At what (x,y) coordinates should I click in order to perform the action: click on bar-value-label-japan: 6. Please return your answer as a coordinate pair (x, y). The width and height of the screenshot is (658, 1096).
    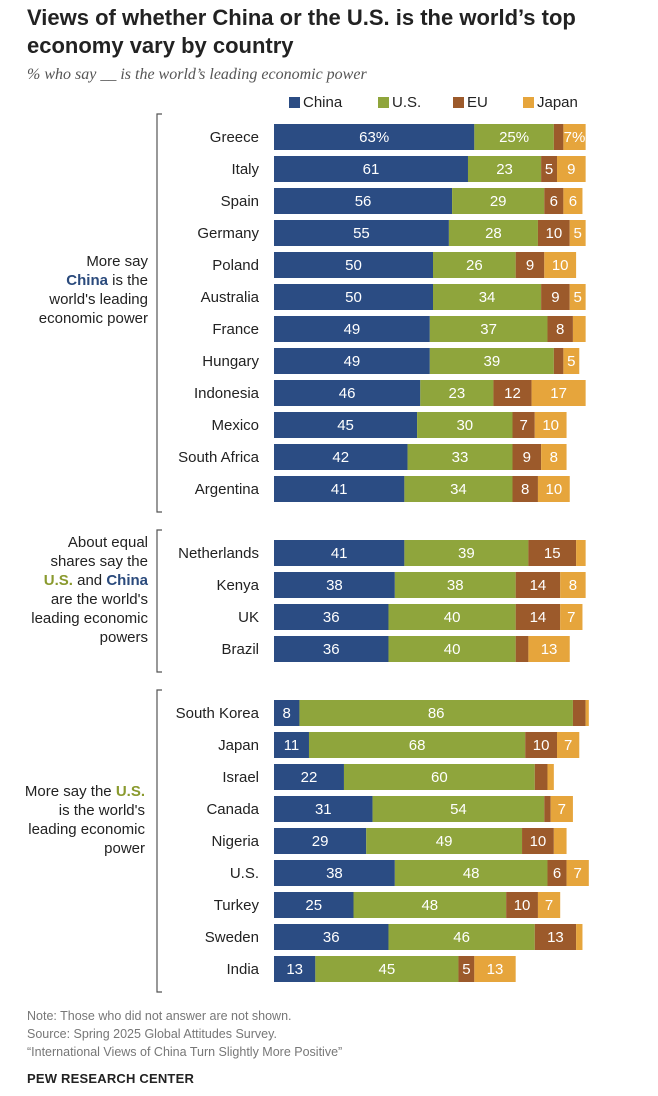
    Looking at the image, I should click on (573, 201).